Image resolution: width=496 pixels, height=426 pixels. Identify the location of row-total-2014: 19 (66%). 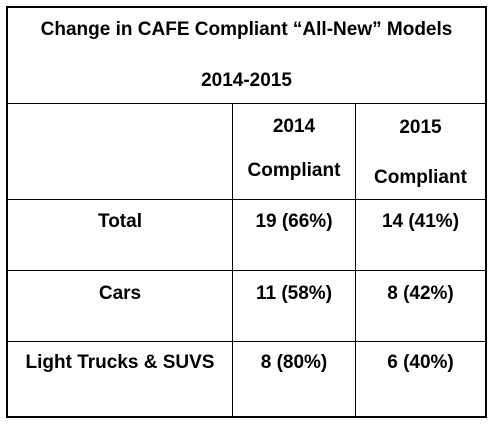
(294, 221).